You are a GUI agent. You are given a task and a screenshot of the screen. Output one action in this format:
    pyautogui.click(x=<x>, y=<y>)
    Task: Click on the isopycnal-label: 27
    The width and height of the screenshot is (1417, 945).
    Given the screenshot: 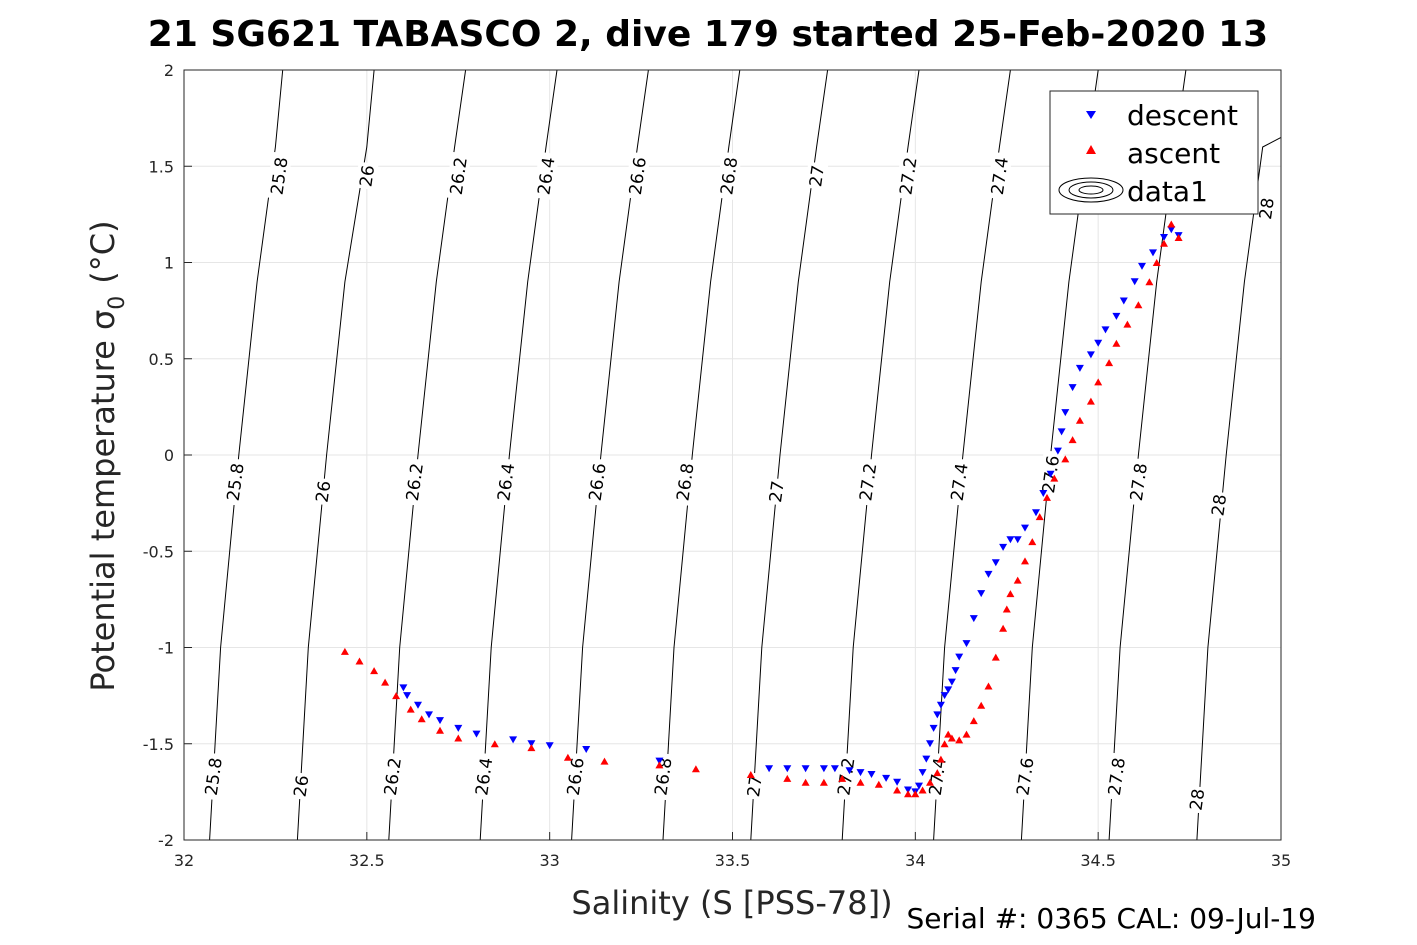 What is the action you would take?
    pyautogui.click(x=816, y=176)
    